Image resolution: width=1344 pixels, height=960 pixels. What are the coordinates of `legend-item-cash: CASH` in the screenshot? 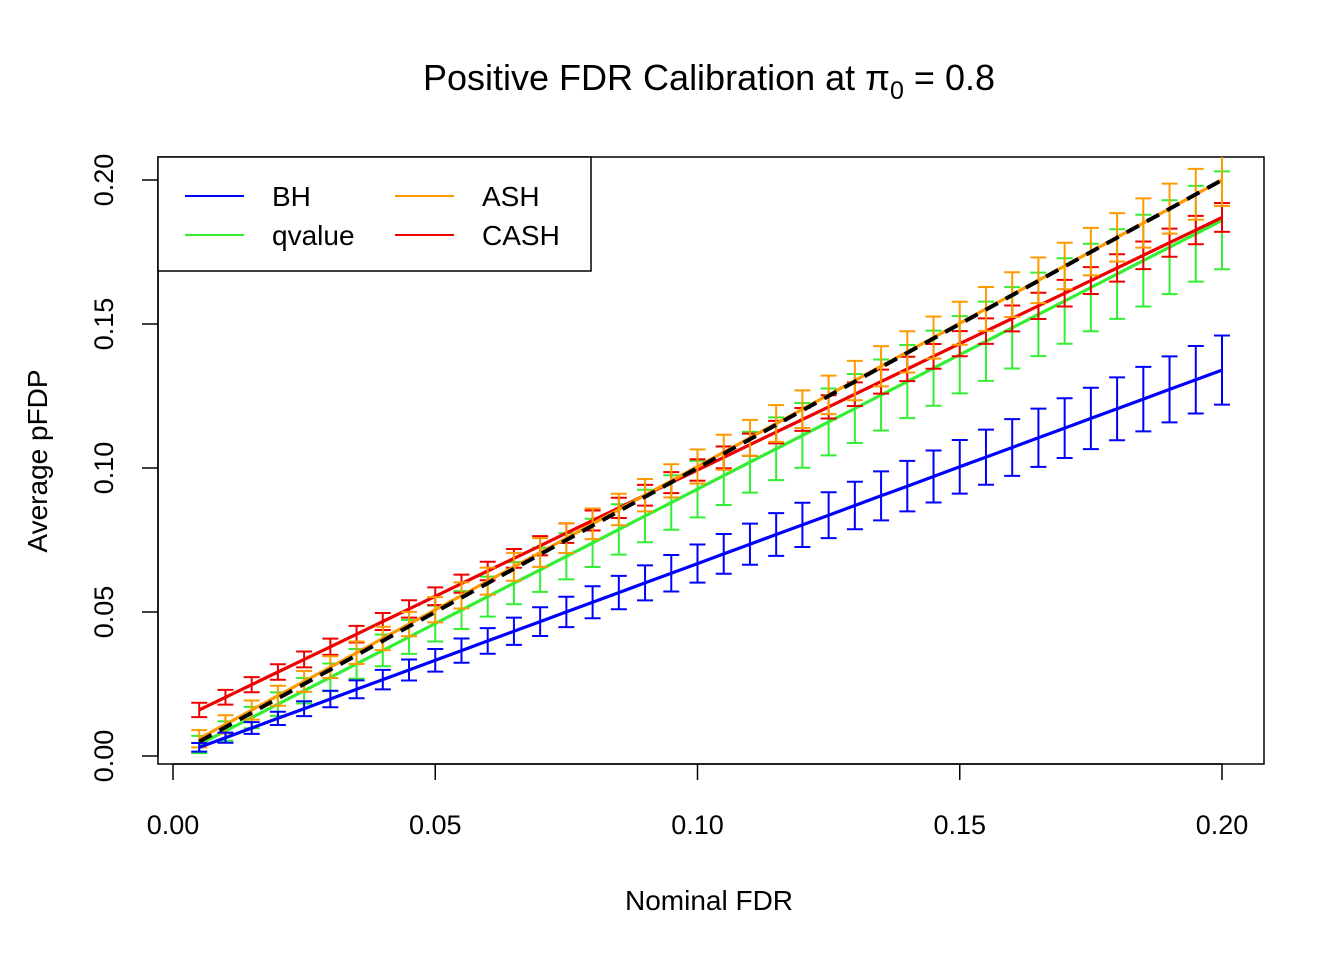 It's located at (477, 235).